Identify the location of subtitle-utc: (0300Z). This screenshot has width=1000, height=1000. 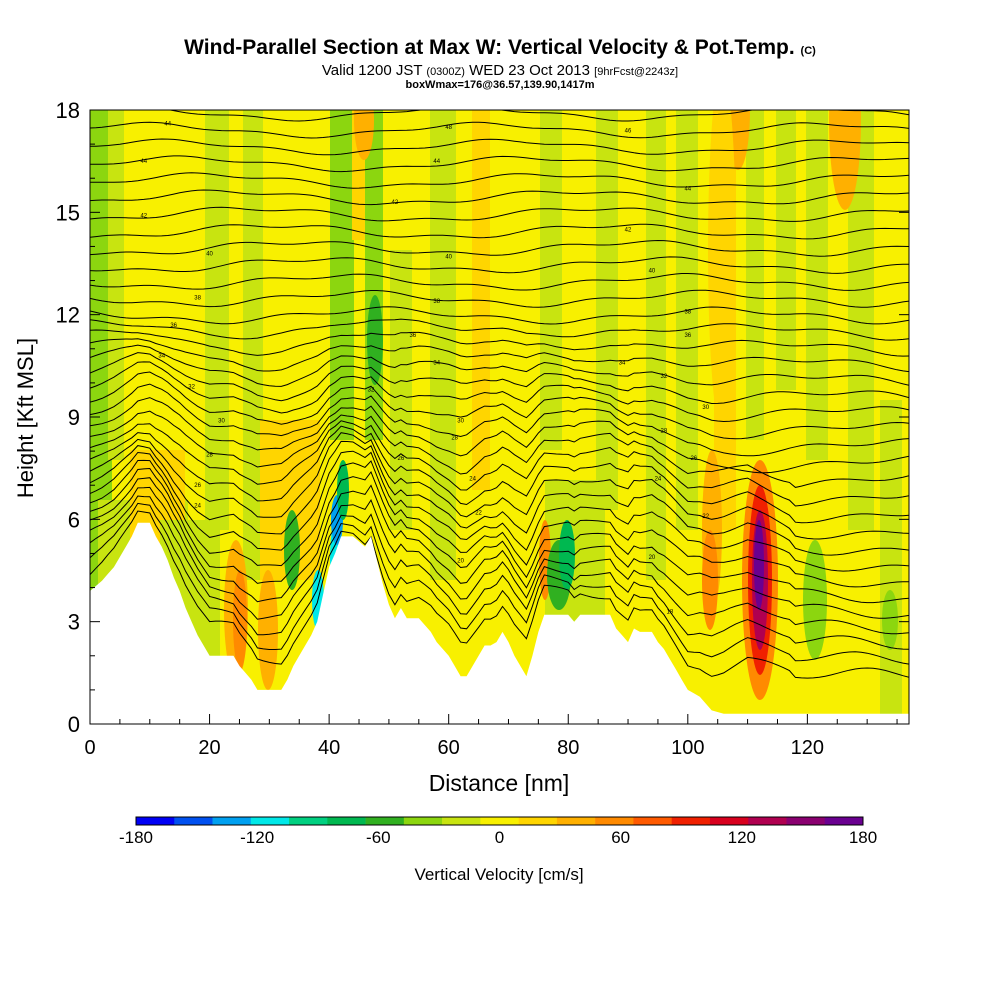
(445, 72).